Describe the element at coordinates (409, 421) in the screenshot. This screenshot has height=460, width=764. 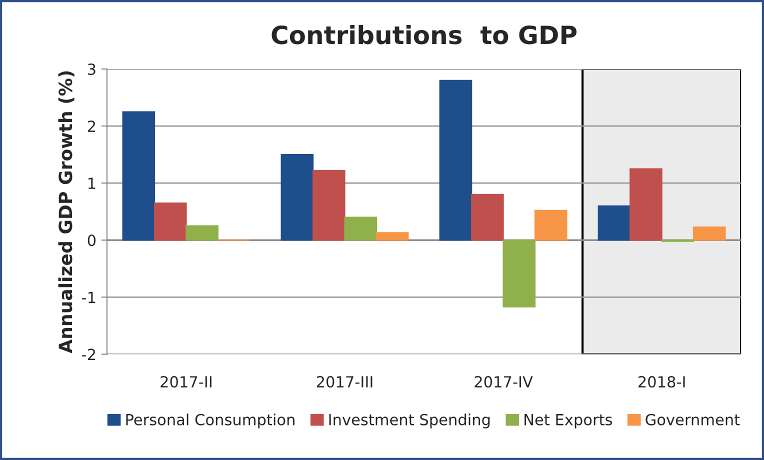
I see `legend-label: Investment Spending` at that location.